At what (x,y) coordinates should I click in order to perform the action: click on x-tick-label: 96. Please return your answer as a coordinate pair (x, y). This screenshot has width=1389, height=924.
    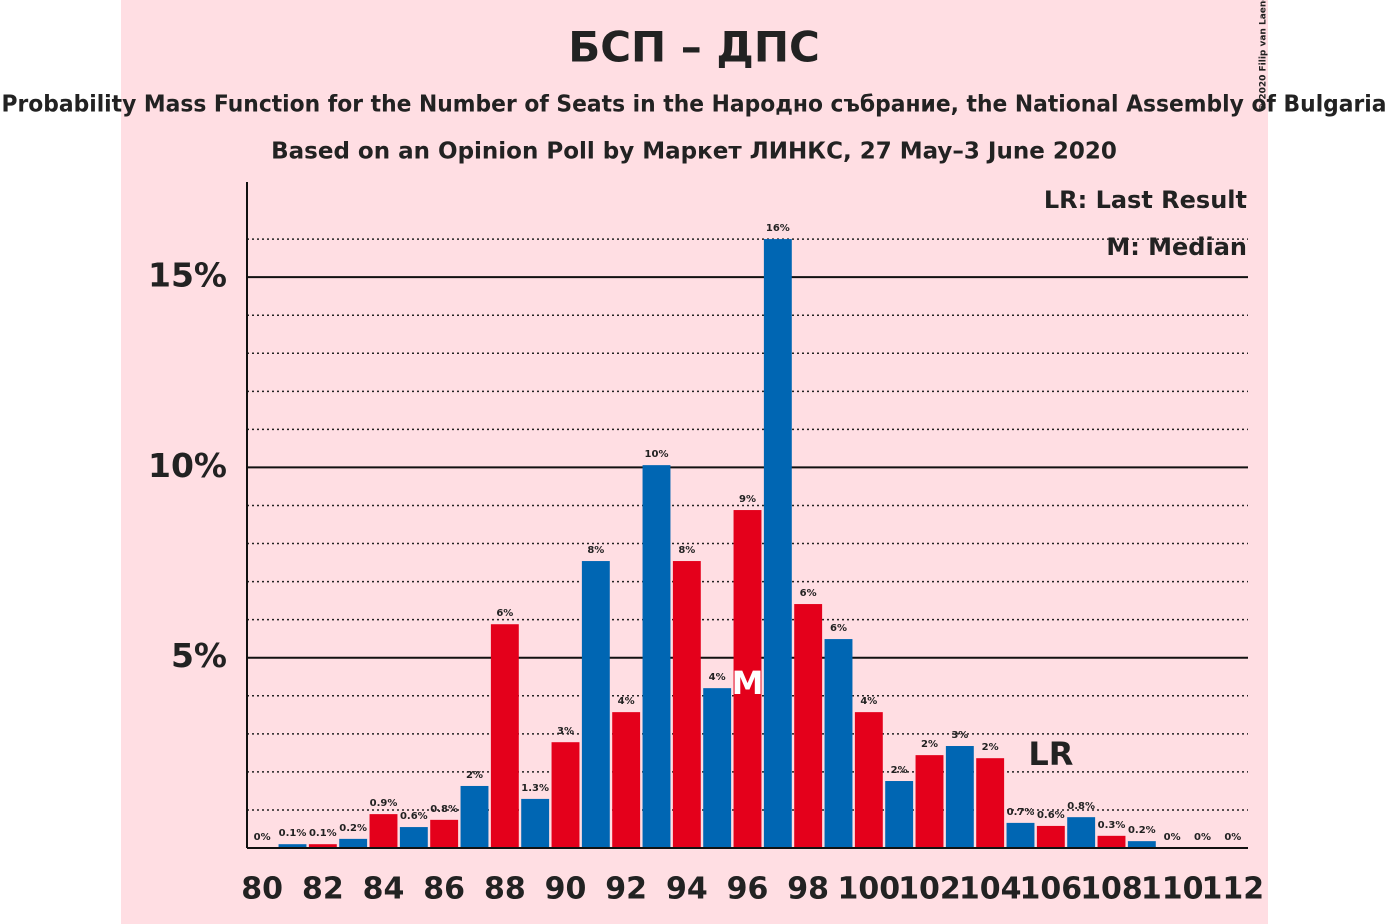
    Looking at the image, I should click on (748, 889).